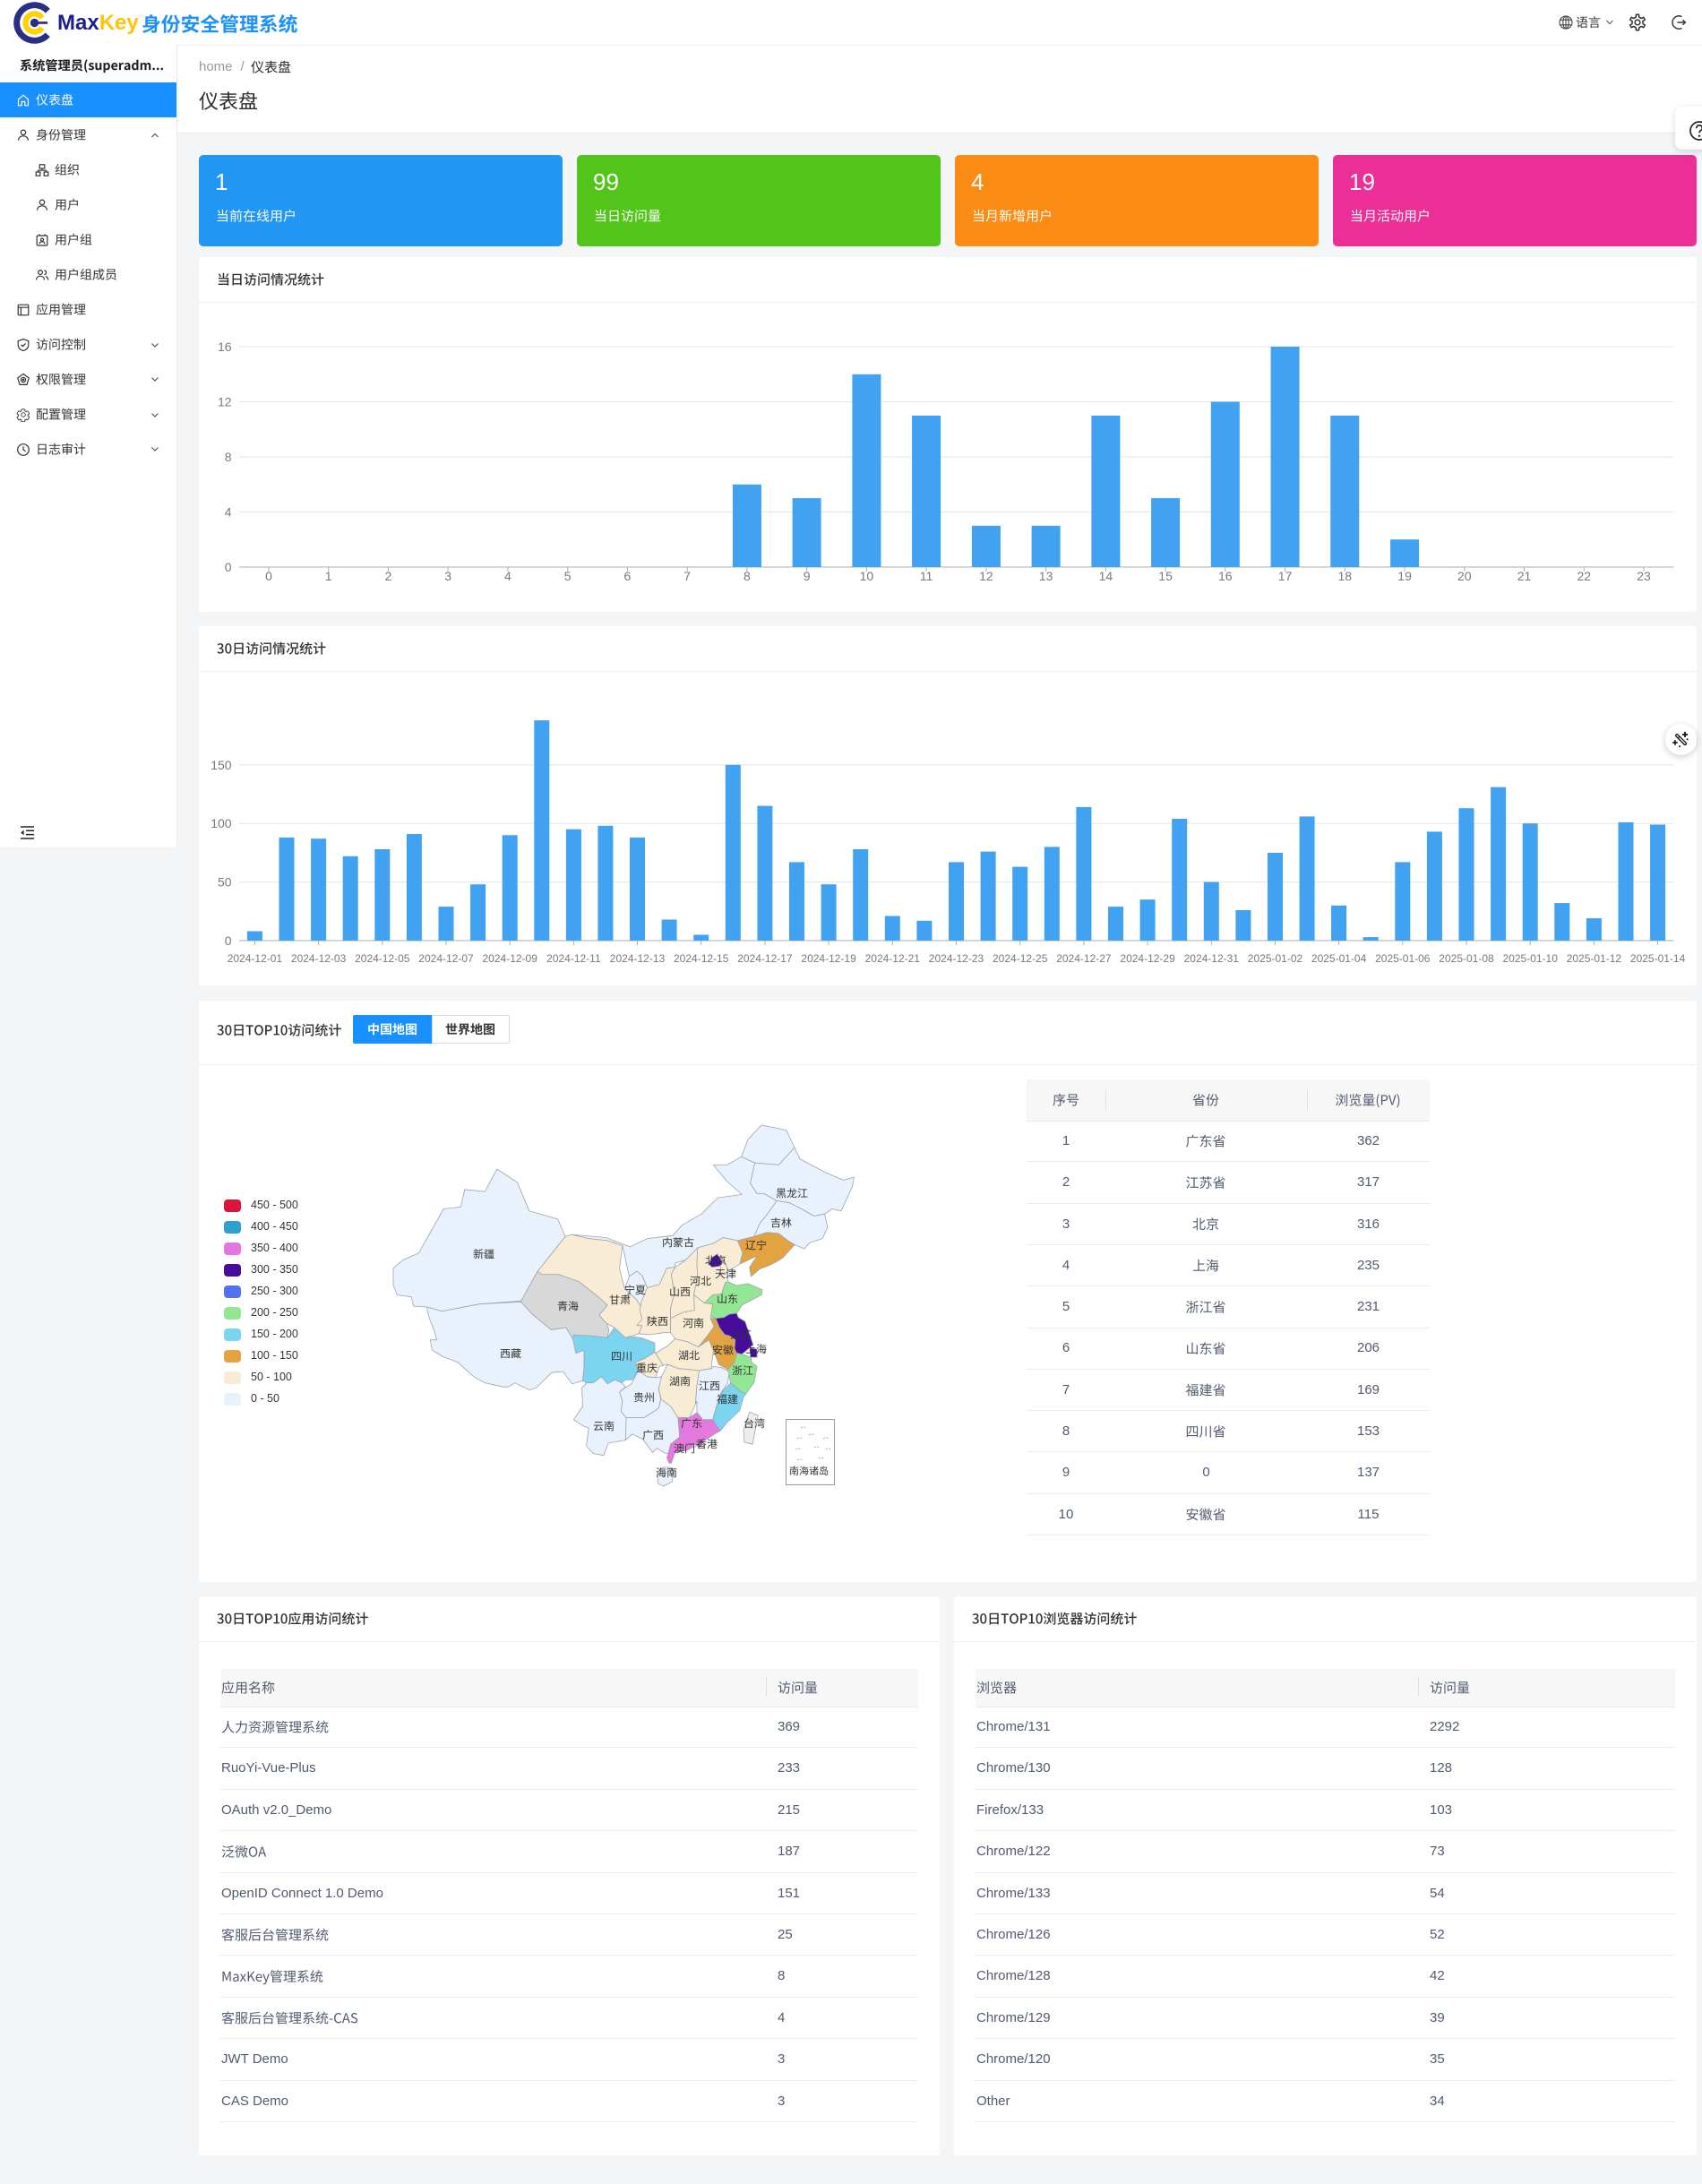 The width and height of the screenshot is (1702, 2184). I want to click on svg-text: 2025-01-12, so click(1595, 958).